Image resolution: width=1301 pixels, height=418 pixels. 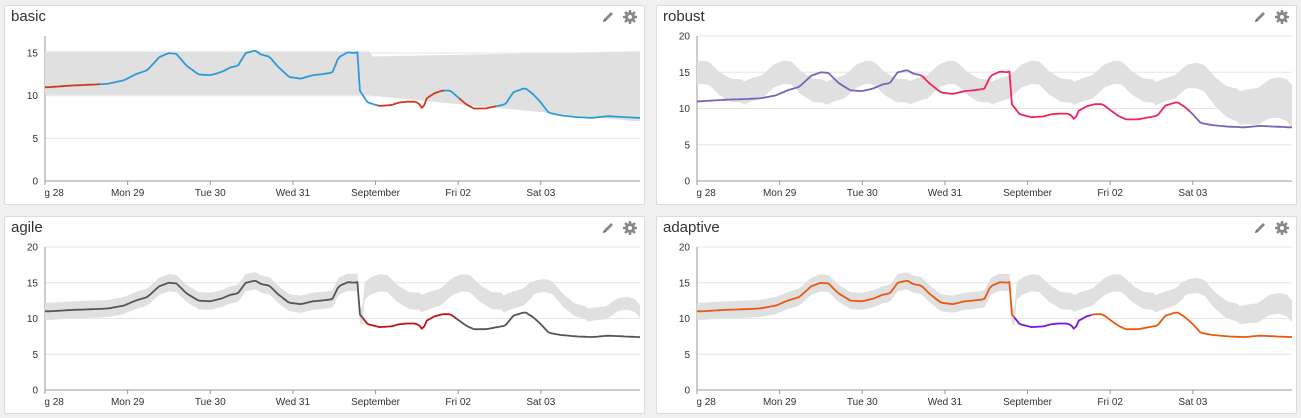 I want to click on panel-title: basic, so click(x=29, y=16).